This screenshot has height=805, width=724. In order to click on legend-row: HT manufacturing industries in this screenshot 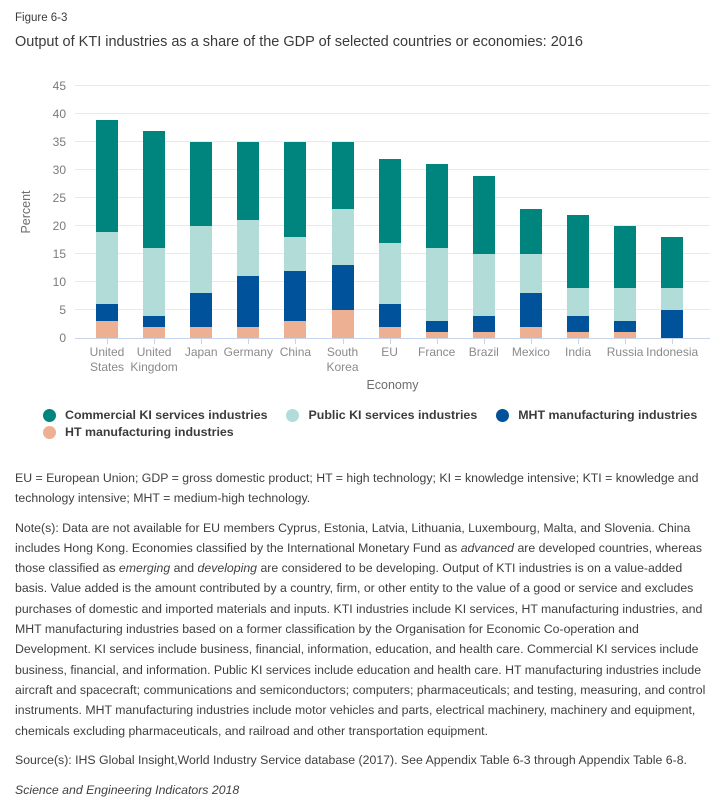, I will do `click(383, 432)`.